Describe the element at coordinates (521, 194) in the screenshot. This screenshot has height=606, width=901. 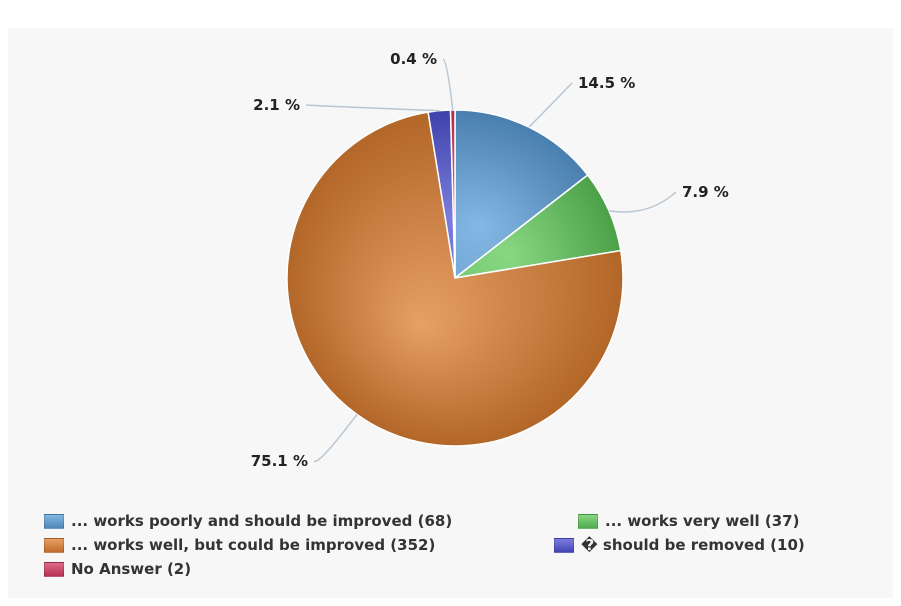
I see `pie-slice` at that location.